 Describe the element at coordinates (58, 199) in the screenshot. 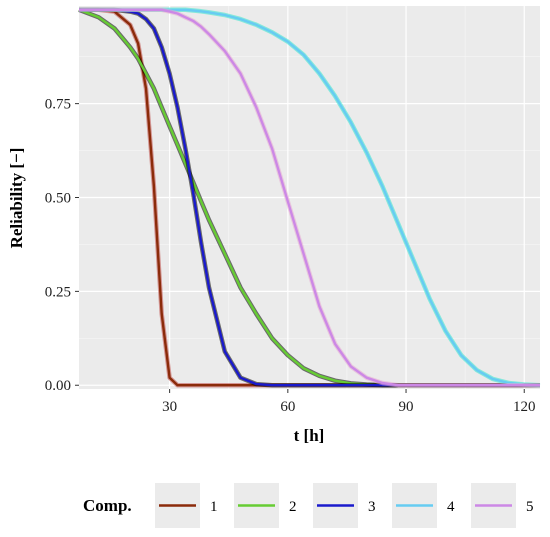

I see `y-tick-label: 0.50` at that location.